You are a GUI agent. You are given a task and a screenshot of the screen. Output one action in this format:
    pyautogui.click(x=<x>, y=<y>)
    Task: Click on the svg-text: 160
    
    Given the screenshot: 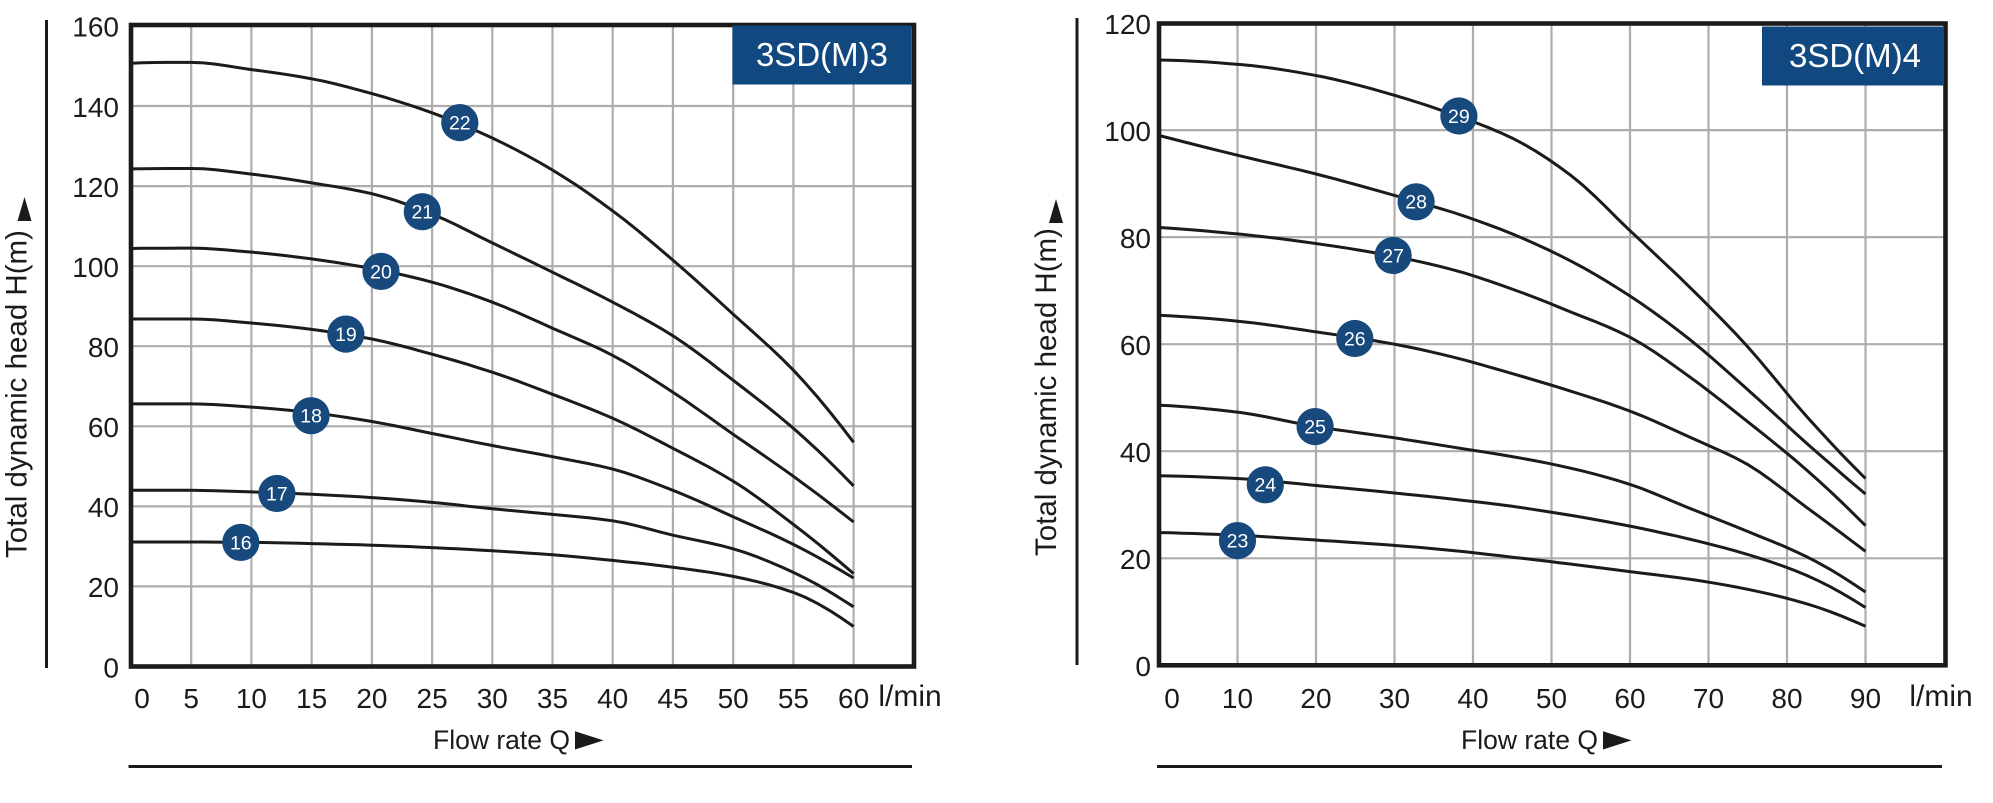 What is the action you would take?
    pyautogui.click(x=95, y=27)
    